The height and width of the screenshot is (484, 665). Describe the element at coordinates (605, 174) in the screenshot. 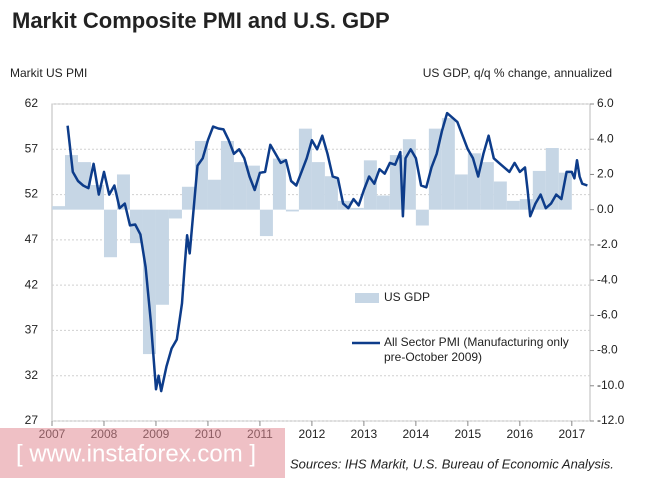

I see `y2-tick-label: 2.0` at that location.